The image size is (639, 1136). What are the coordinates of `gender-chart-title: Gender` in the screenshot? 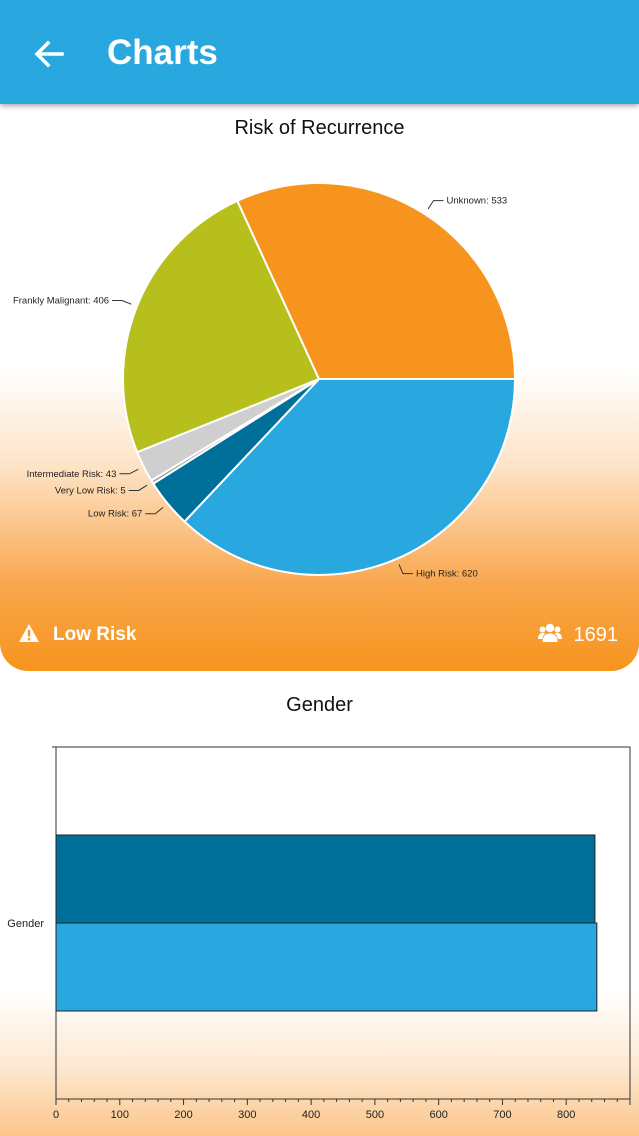 It's located at (319, 705).